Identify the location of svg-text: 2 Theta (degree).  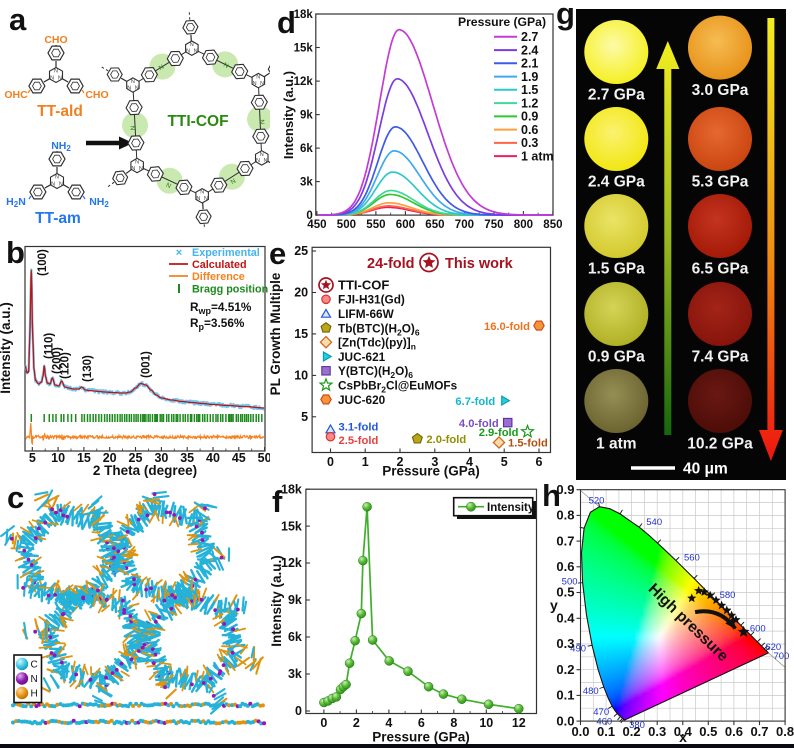
(145, 470).